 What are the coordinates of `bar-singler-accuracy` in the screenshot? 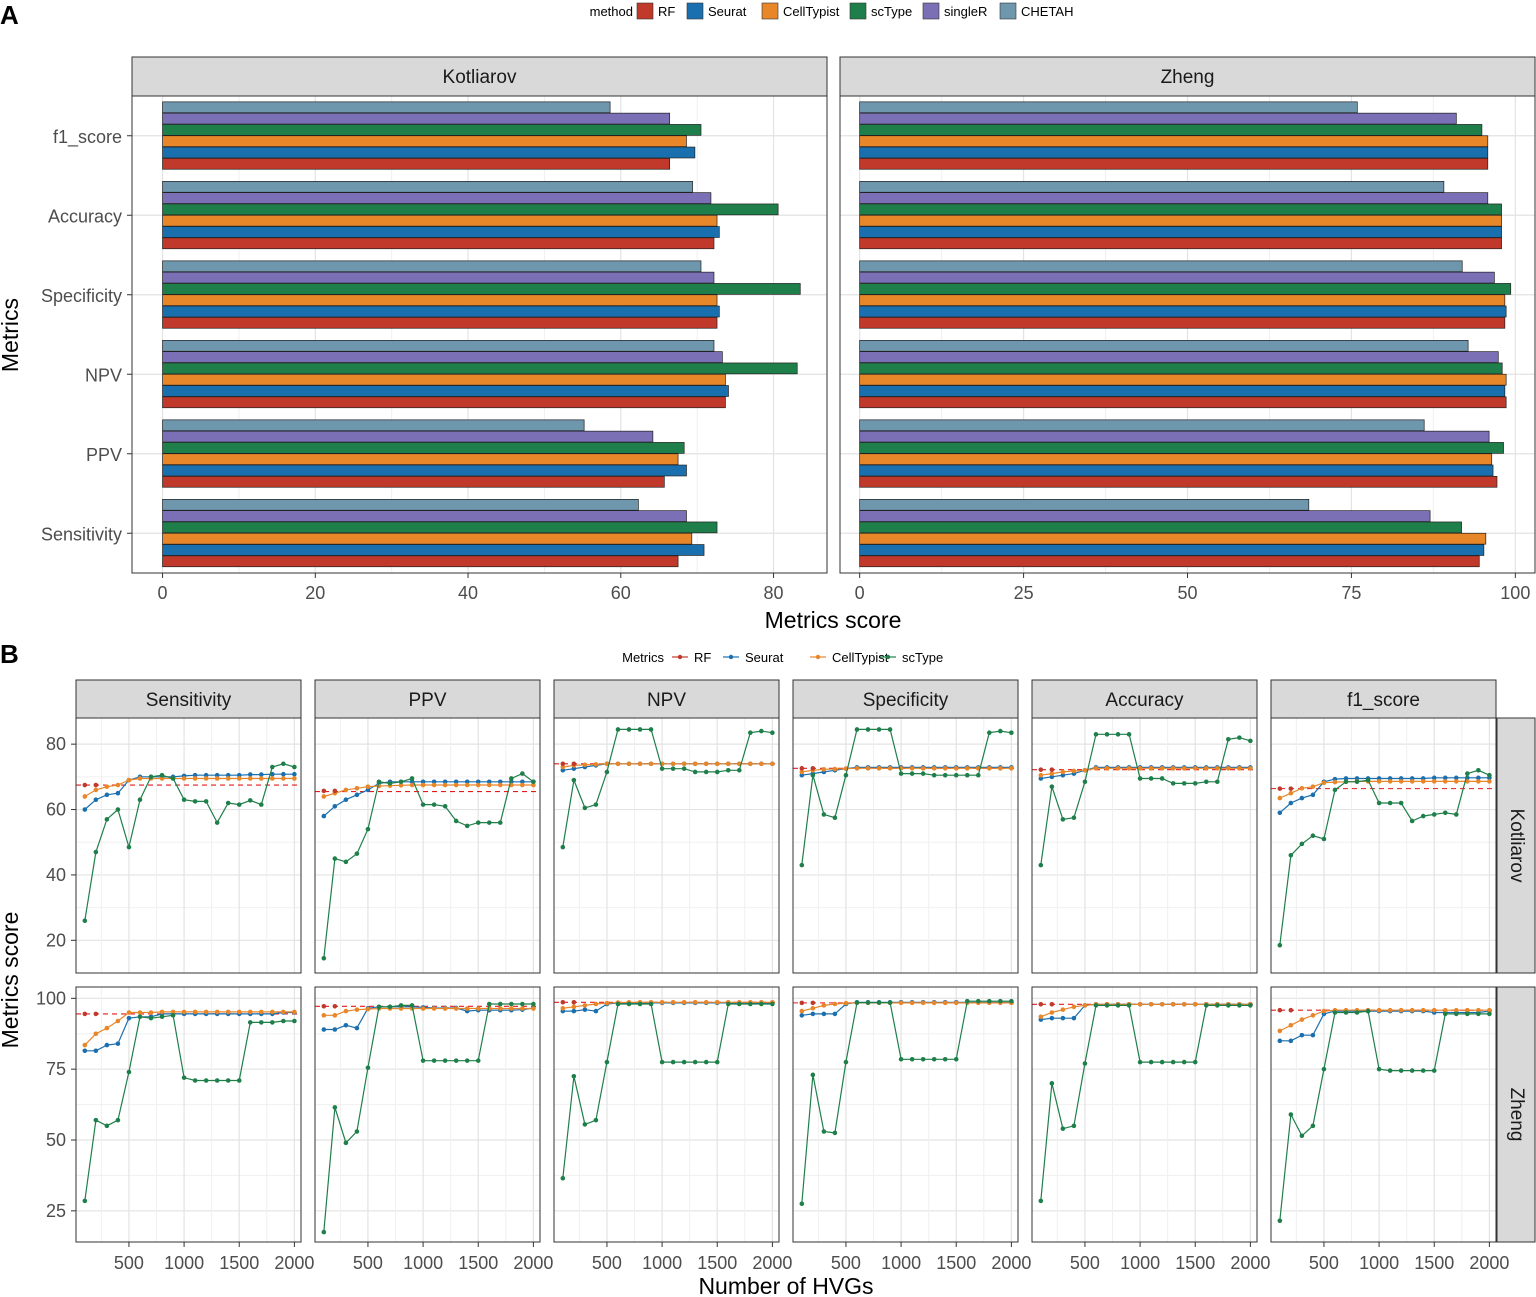 It's located at (1174, 198).